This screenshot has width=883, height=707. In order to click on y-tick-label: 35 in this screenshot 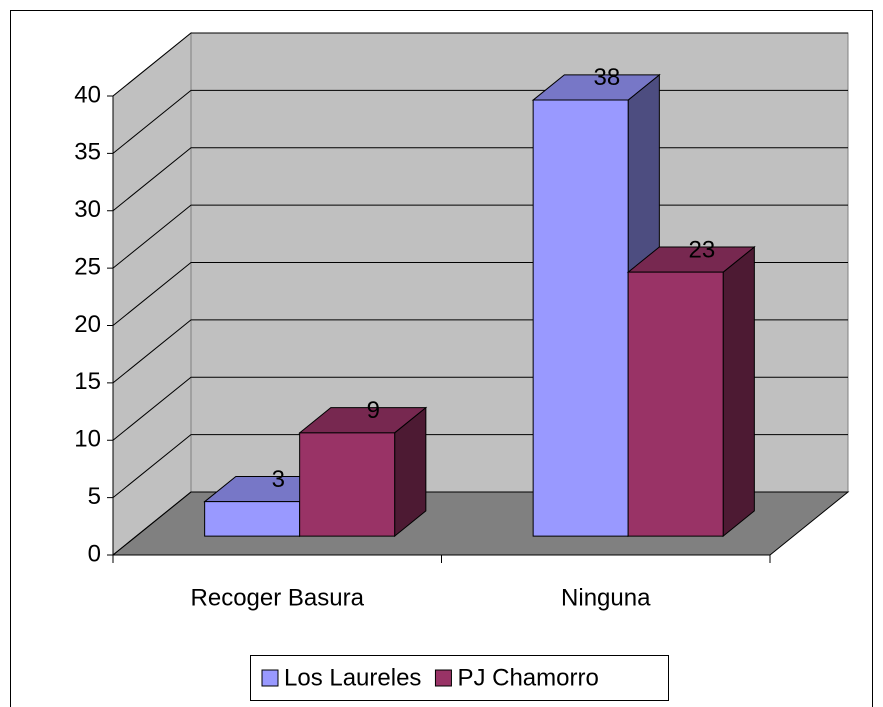, I will do `click(87, 152)`.